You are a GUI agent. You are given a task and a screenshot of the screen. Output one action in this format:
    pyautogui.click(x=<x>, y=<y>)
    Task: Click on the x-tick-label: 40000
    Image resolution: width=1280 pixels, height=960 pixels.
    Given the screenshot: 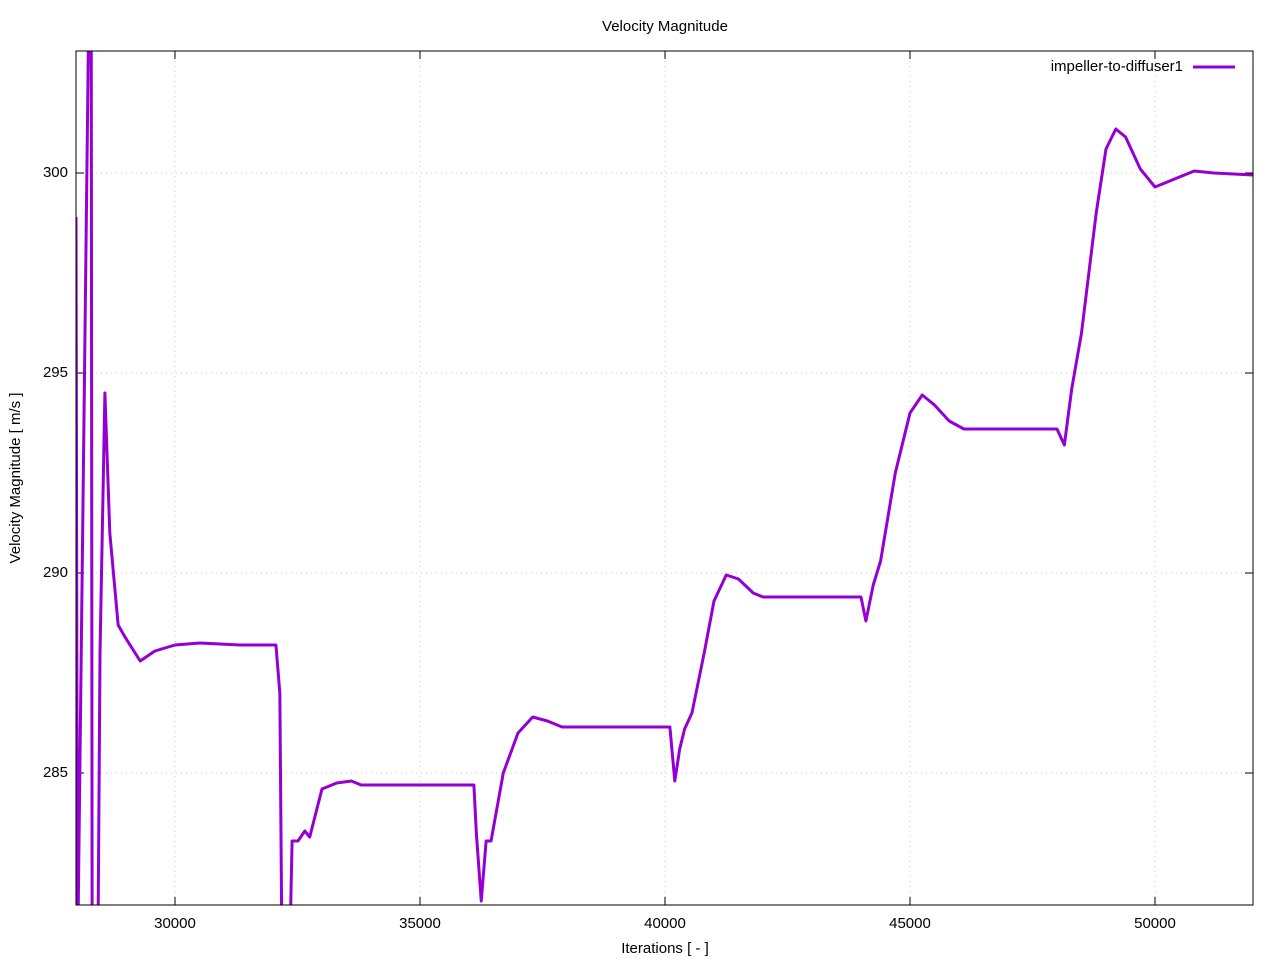 What is the action you would take?
    pyautogui.click(x=665, y=923)
    